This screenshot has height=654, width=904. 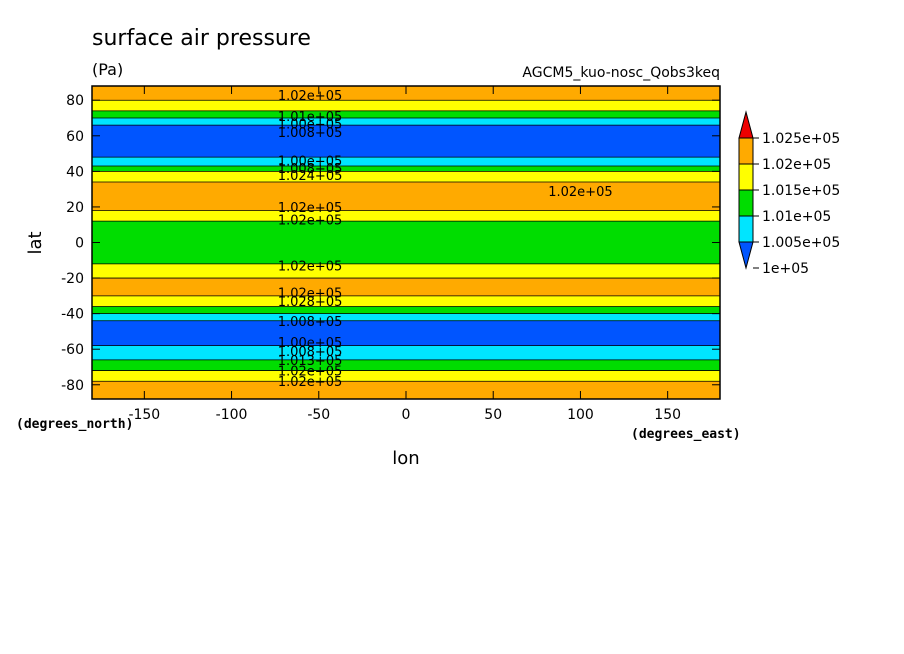 I want to click on chart-title: surface air pressure, so click(x=201, y=38).